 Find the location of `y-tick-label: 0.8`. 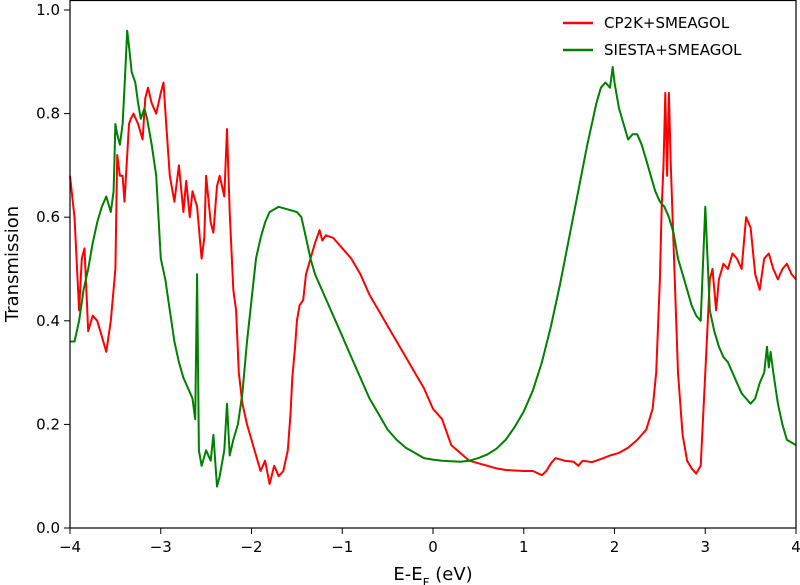

y-tick-label: 0.8 is located at coordinates (48, 114).